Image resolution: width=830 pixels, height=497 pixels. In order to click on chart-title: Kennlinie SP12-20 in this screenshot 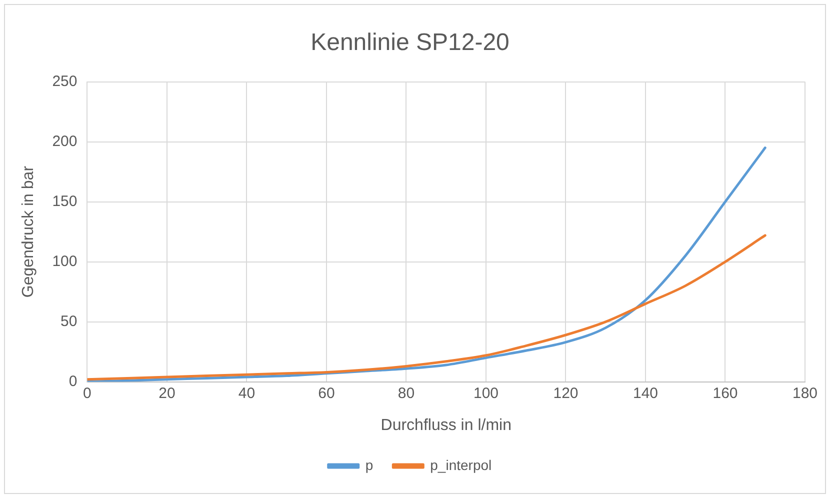, I will do `click(410, 42)`.